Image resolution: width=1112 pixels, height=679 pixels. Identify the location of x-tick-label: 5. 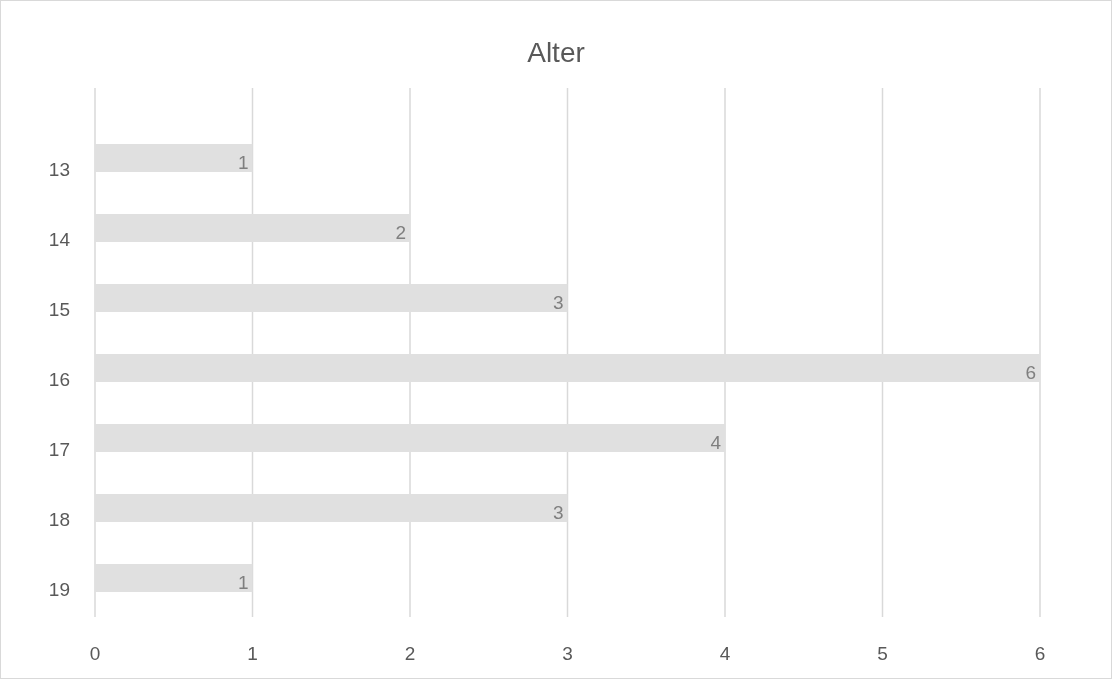
(882, 653).